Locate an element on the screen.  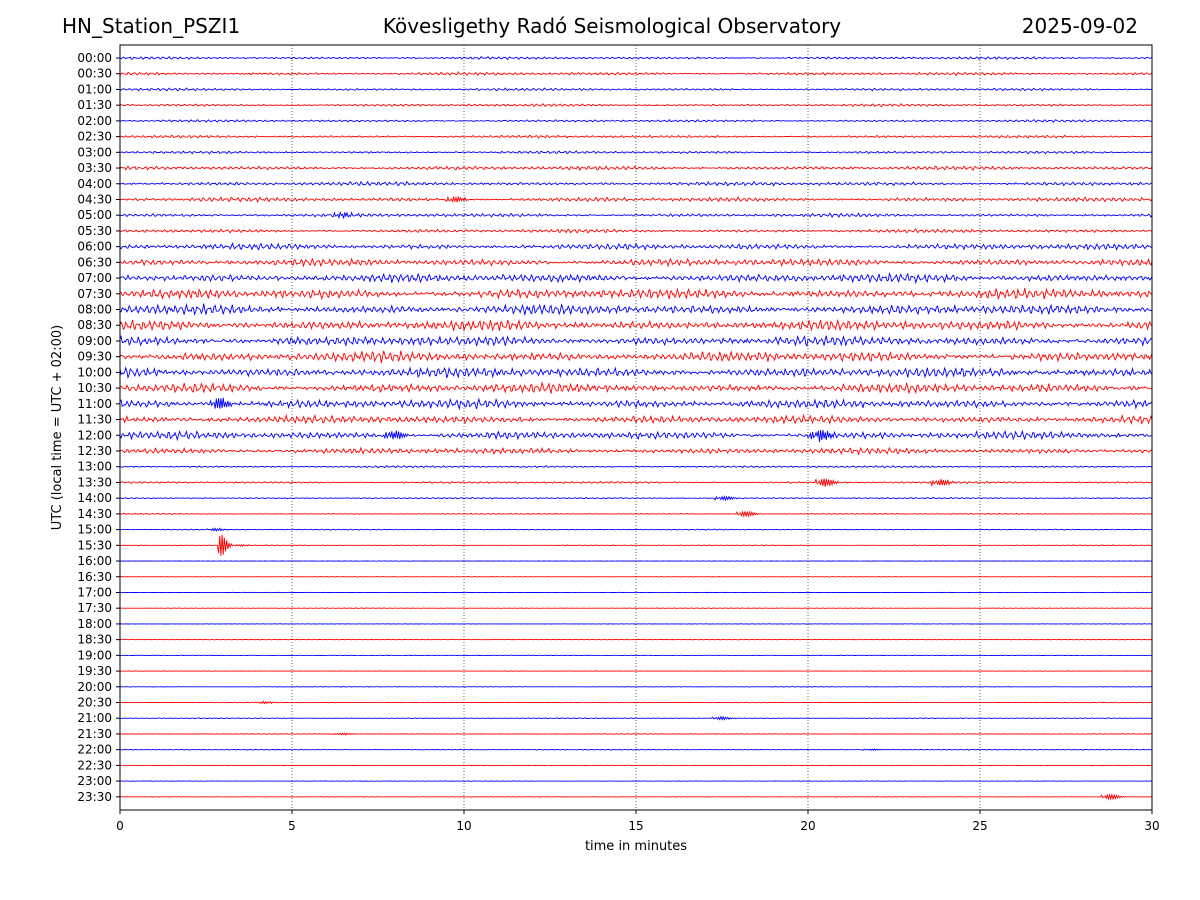
x-tick-label: 25 is located at coordinates (979, 826).